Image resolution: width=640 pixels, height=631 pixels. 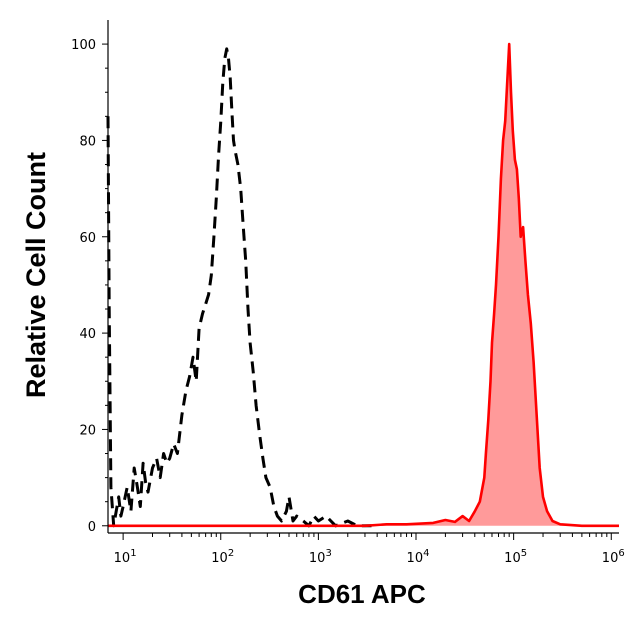 I want to click on y-tick-label: 0, so click(x=92, y=527).